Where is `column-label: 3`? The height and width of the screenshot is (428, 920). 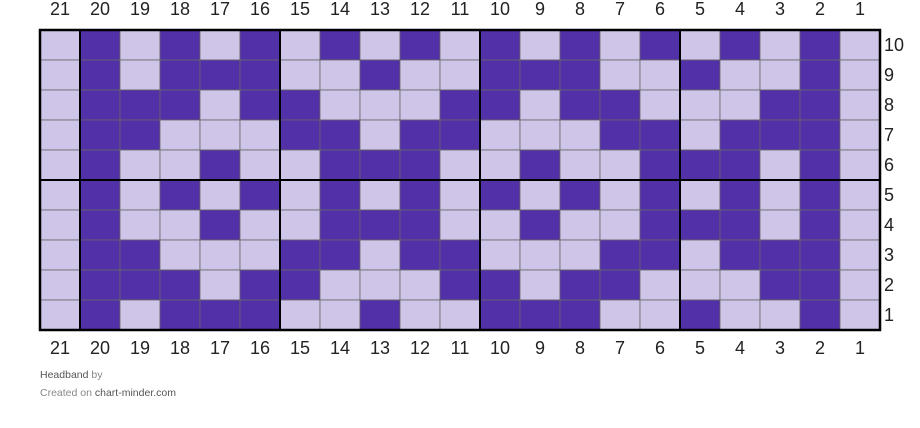 column-label: 3 is located at coordinates (780, 348).